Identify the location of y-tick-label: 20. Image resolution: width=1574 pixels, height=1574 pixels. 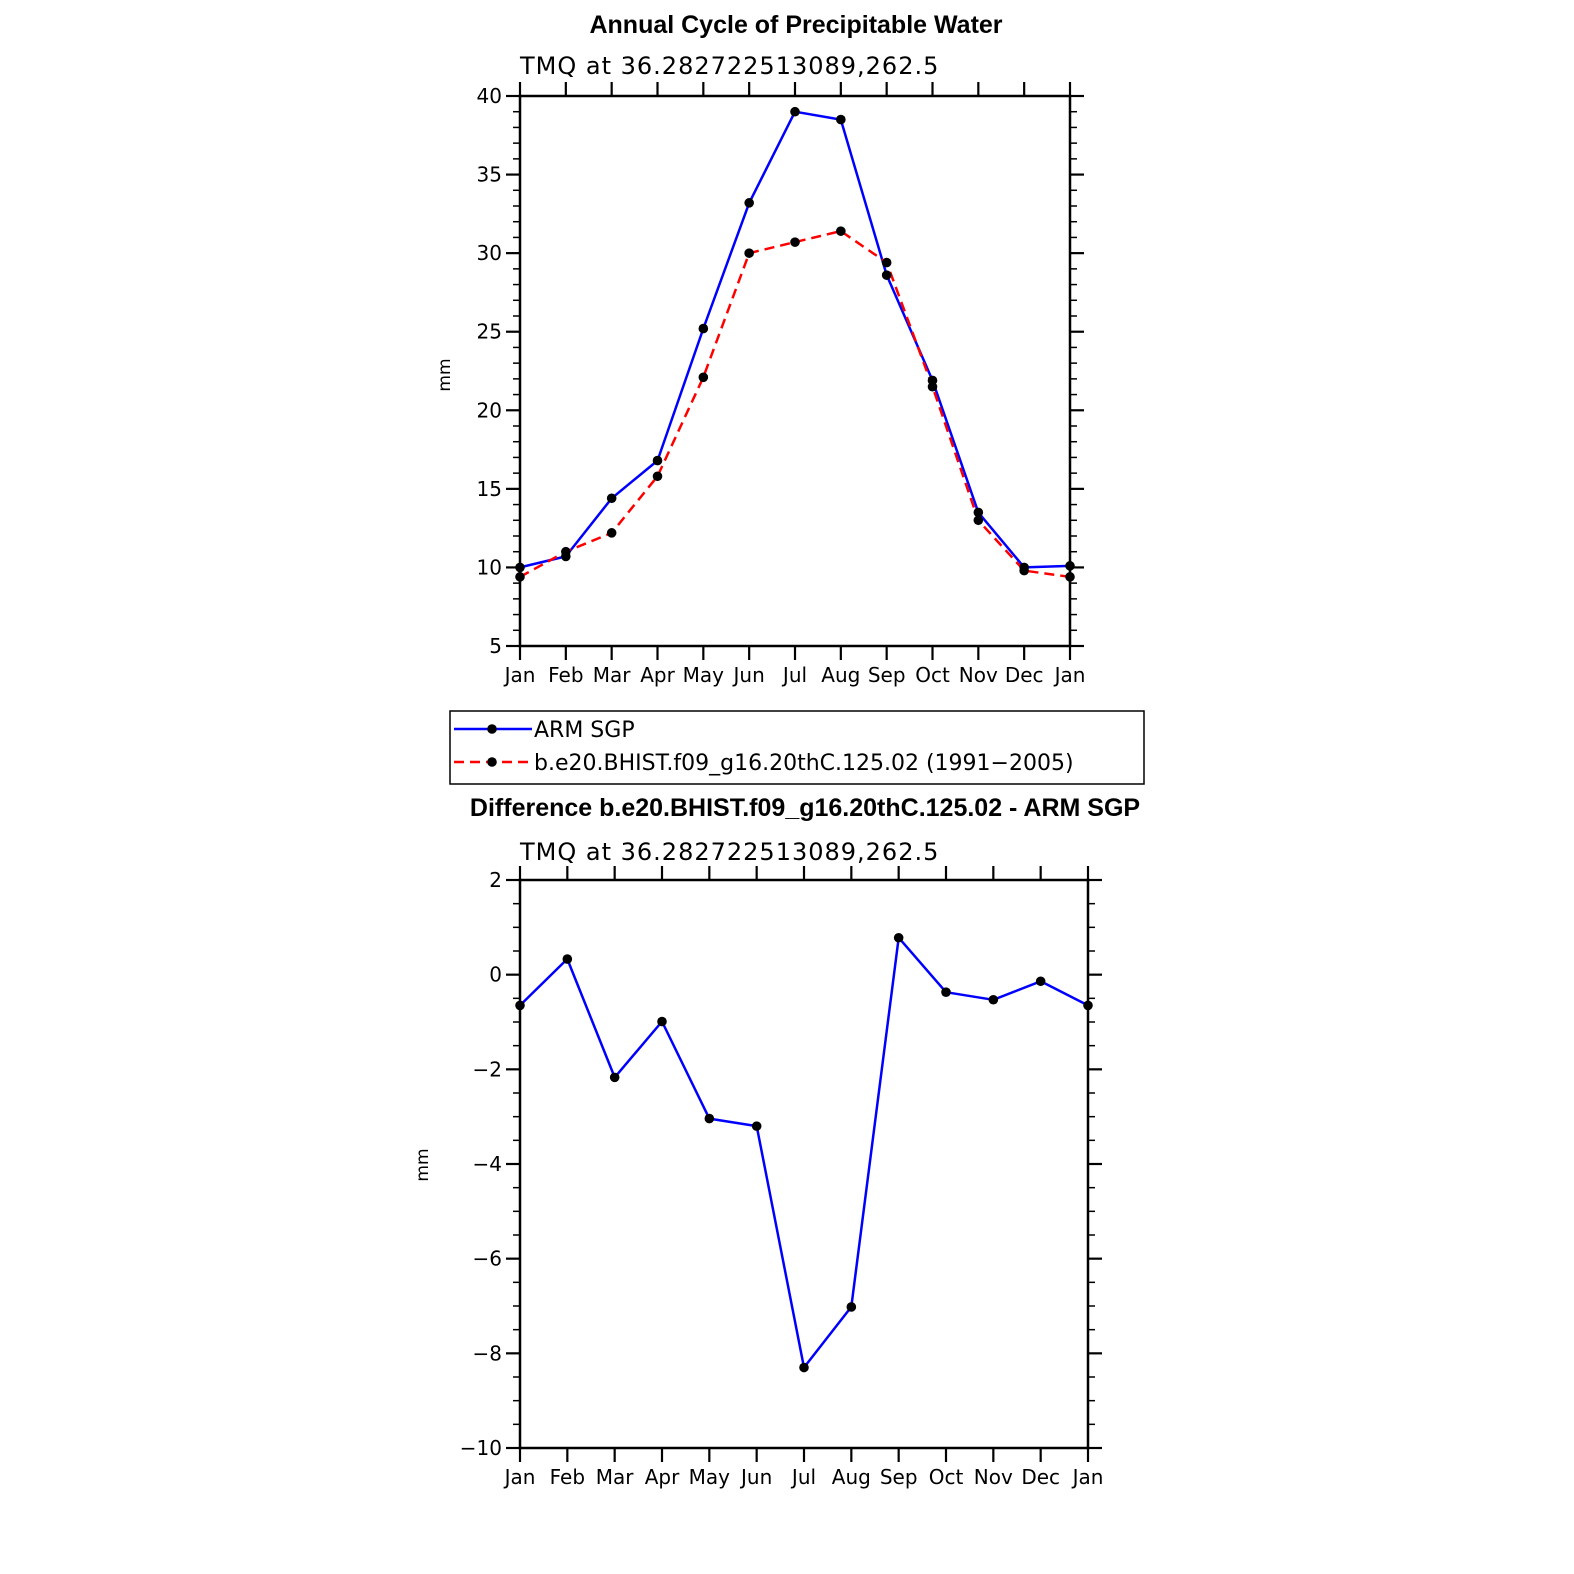
(489, 410).